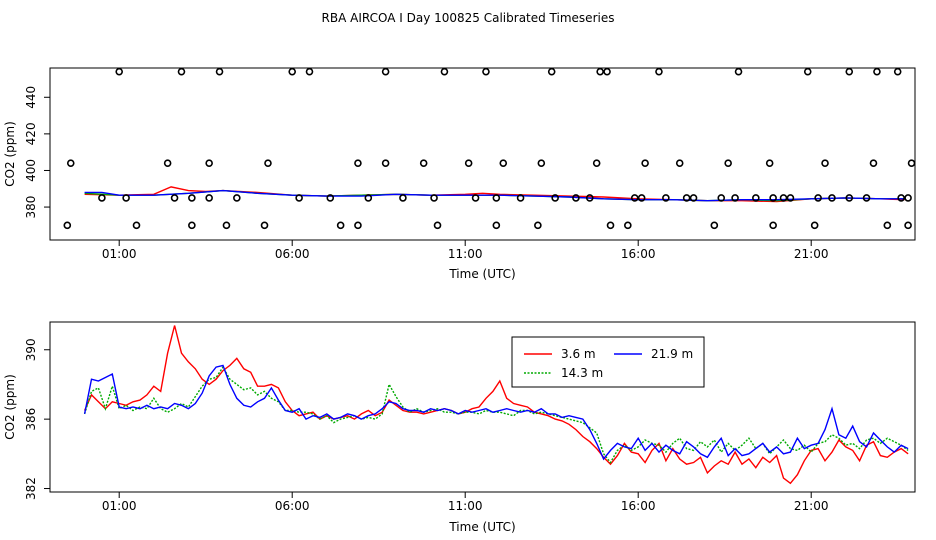  I want to click on y-tick-label: 386, so click(31, 419).